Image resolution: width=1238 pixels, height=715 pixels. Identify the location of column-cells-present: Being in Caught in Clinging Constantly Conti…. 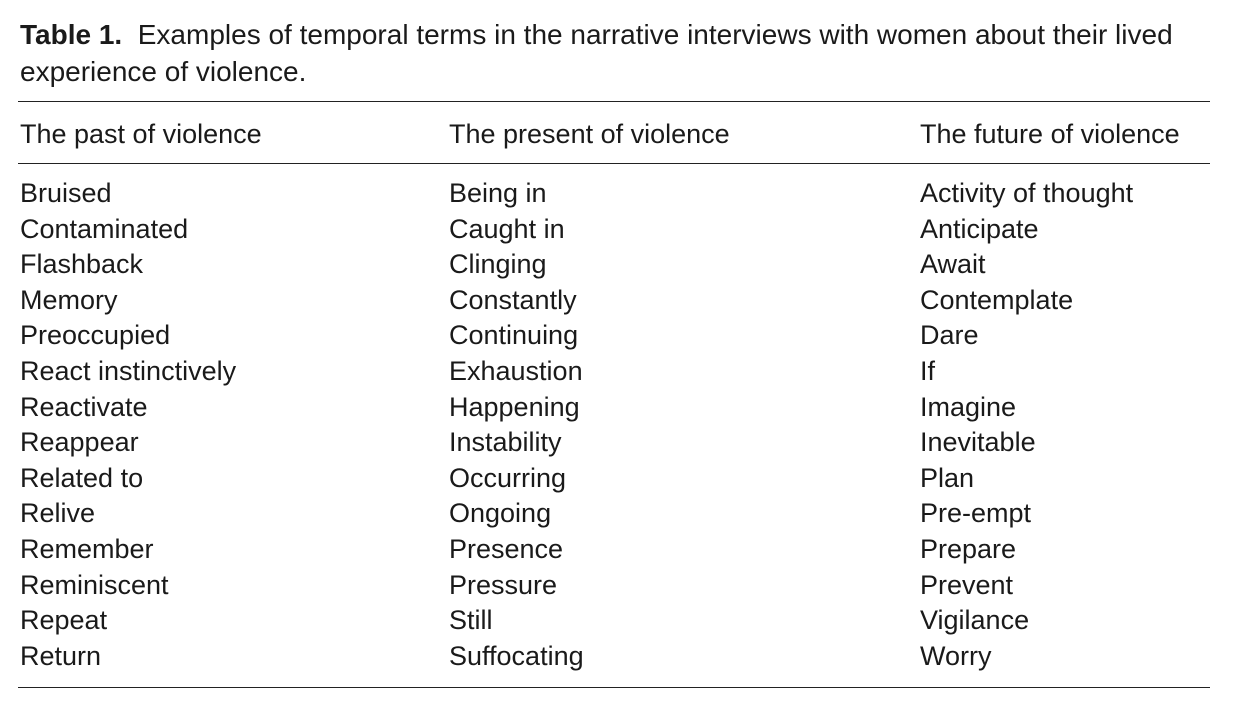
(516, 425).